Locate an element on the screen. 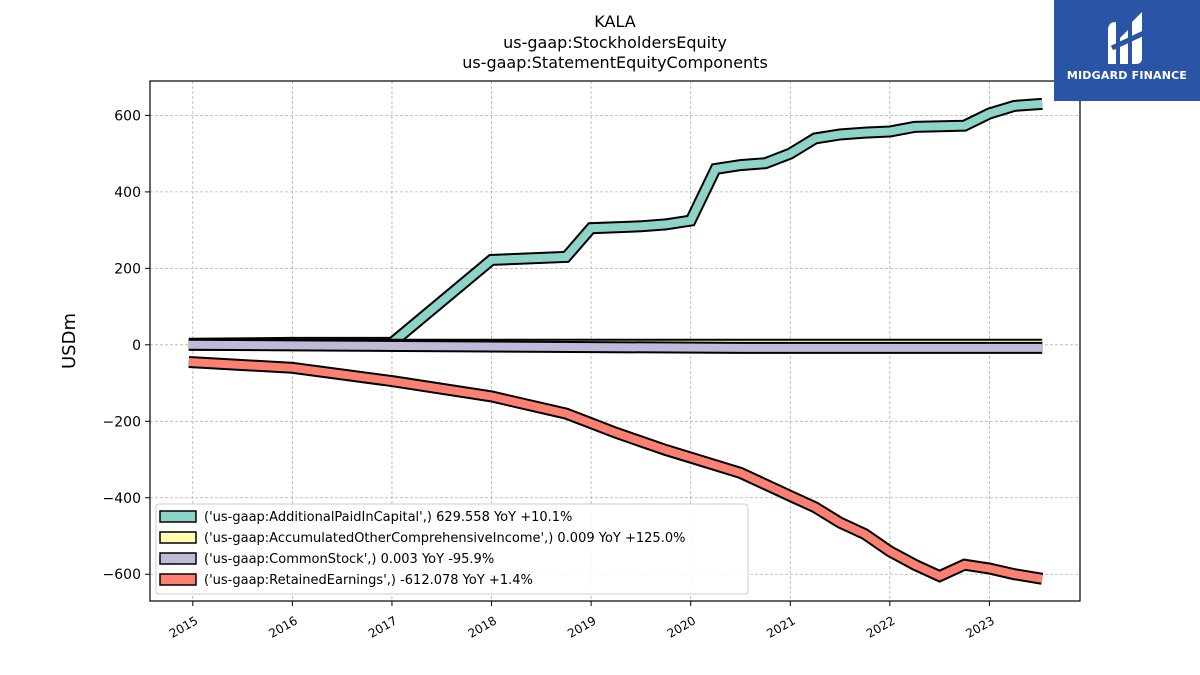  midgard-finance-logo: MIDGARD FINANCE is located at coordinates (1127, 50).